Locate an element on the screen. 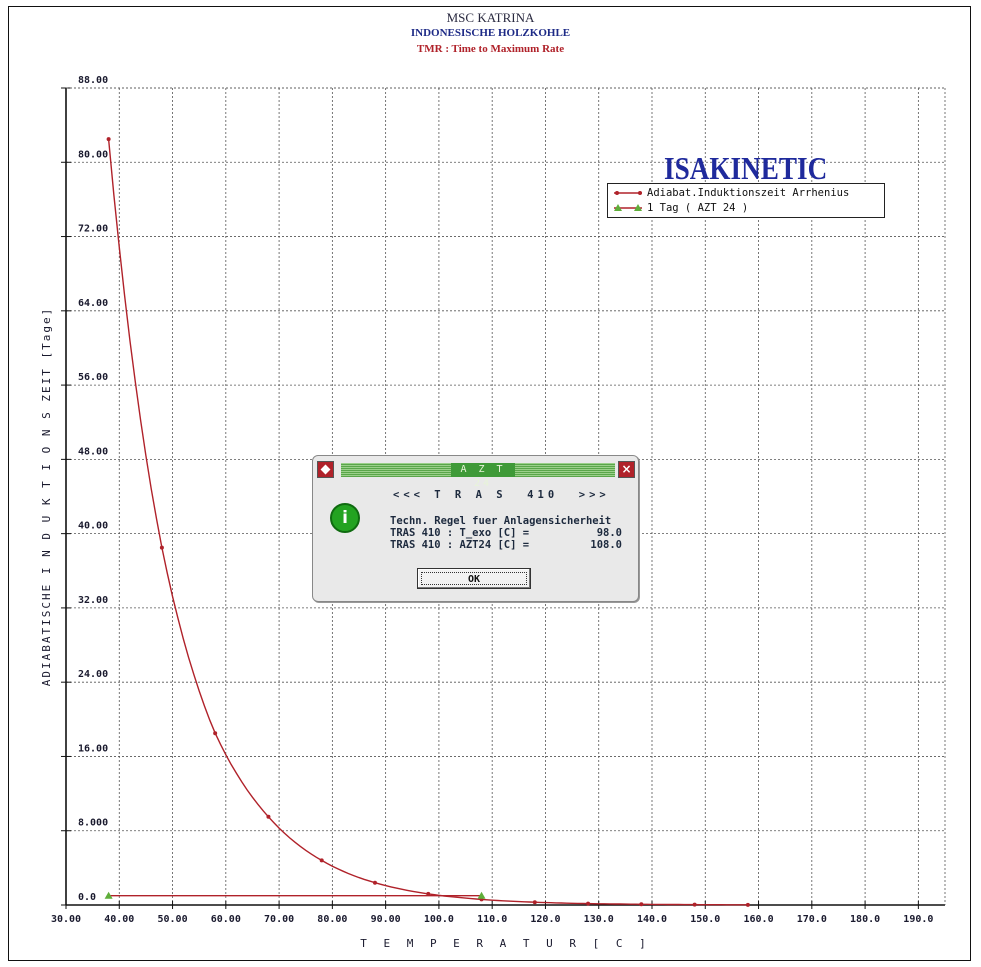 This screenshot has height=967, width=981. y-tick-label: 0.0 is located at coordinates (87, 897).